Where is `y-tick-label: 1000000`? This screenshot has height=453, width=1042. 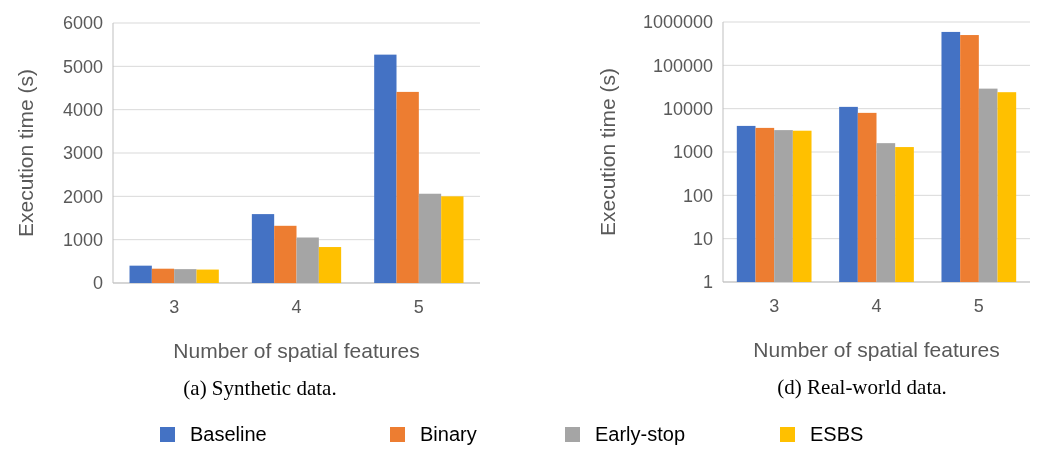 y-tick-label: 1000000 is located at coordinates (677, 22).